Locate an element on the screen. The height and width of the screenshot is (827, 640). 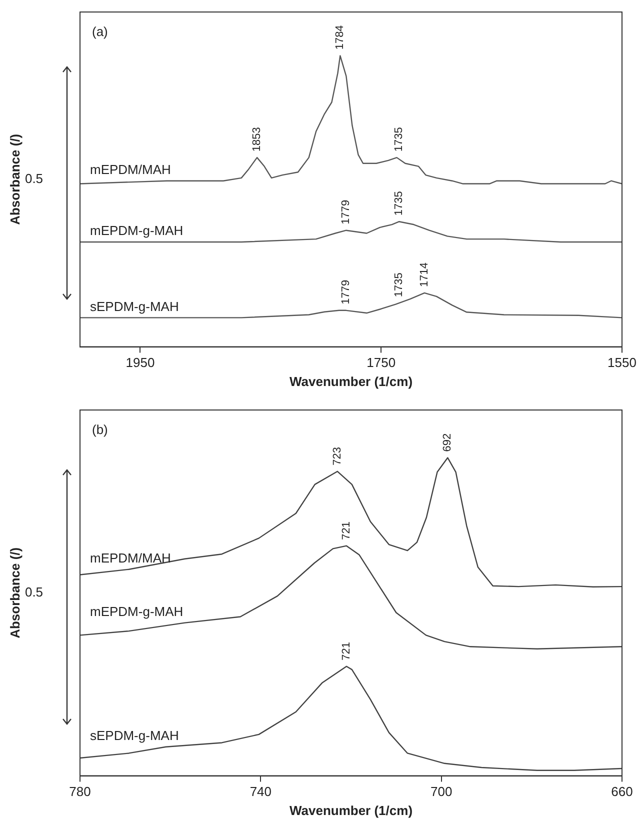
x-tick-label: 1950 is located at coordinates (140, 362).